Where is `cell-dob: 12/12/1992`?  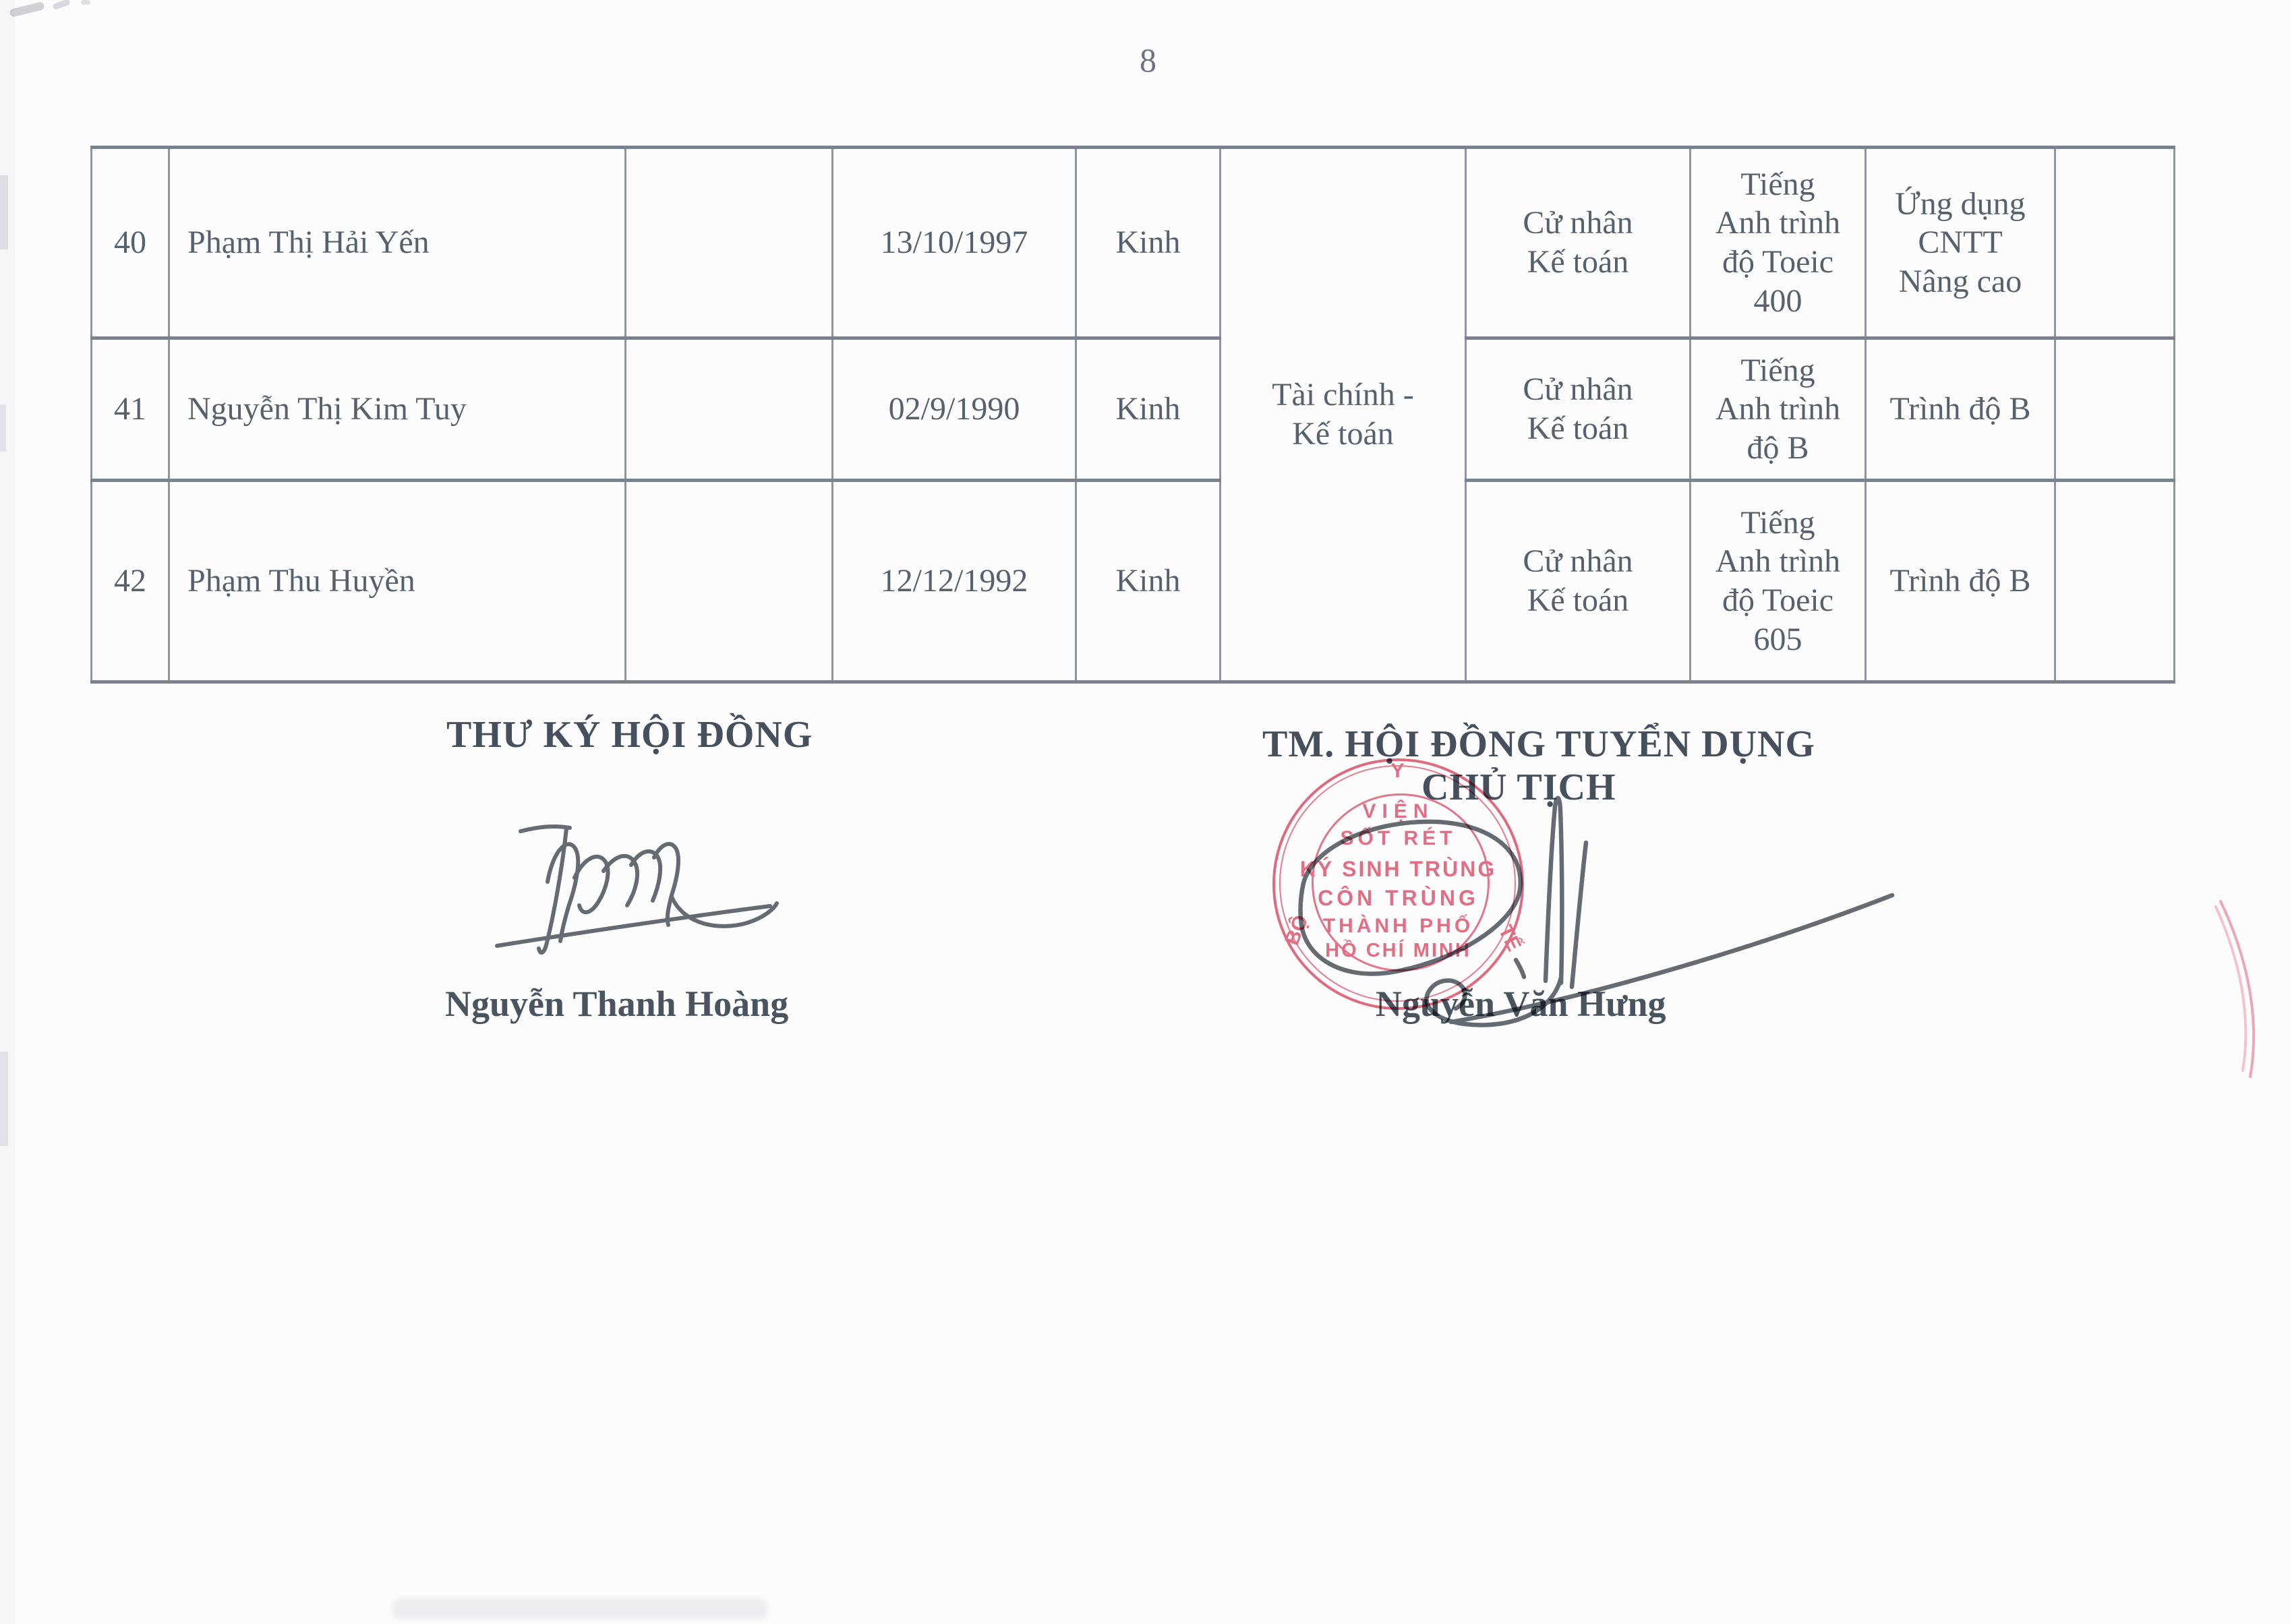 cell-dob: 12/12/1992 is located at coordinates (954, 581).